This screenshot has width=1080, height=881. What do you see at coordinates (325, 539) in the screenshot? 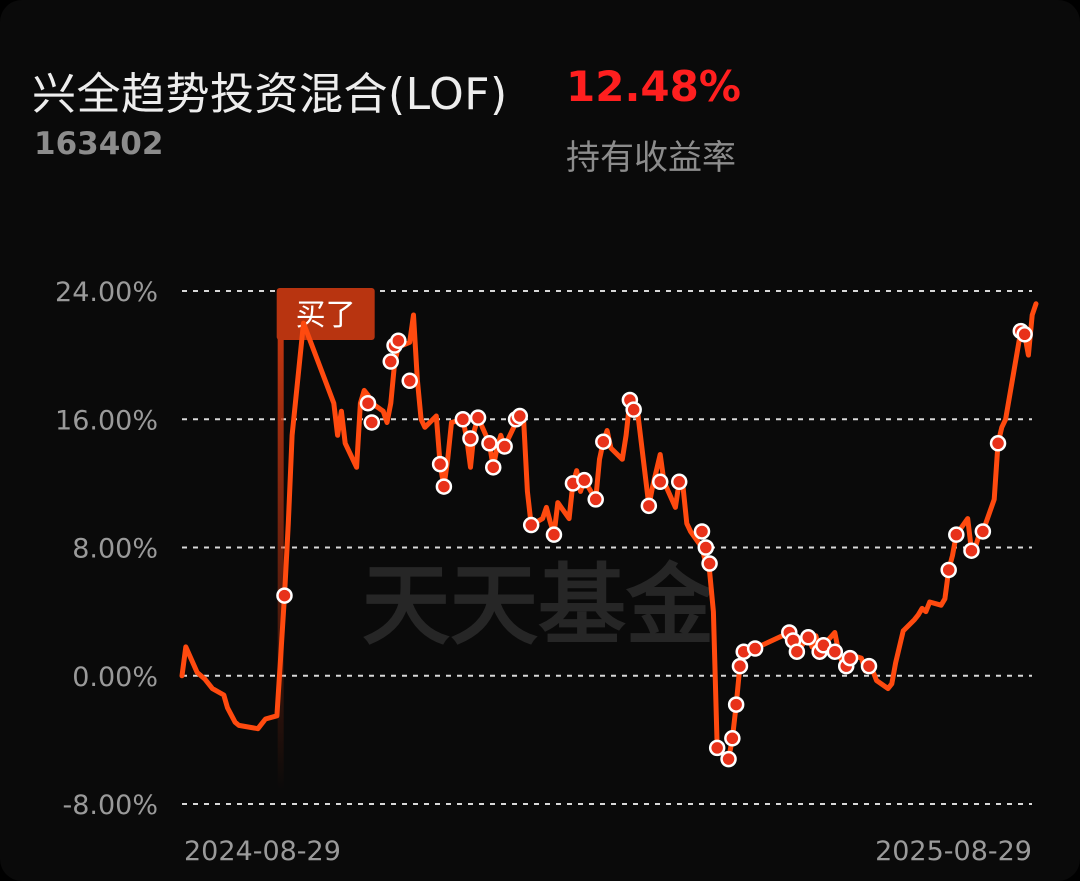
I see `buy-marker: 买了` at bounding box center [325, 539].